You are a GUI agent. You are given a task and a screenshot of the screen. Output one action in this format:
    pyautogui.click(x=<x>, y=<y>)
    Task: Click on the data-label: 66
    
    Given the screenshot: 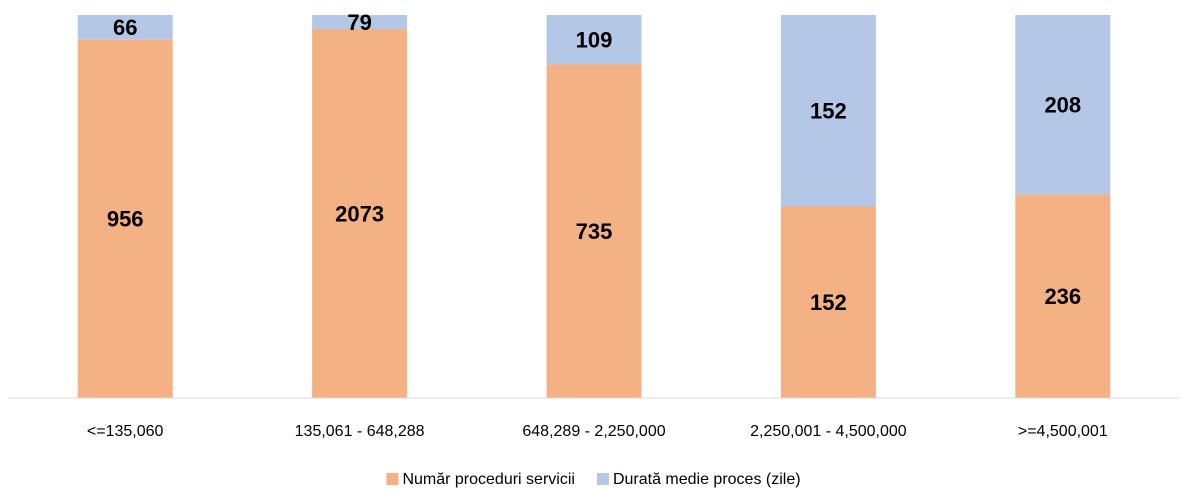 What is the action you would take?
    pyautogui.click(x=125, y=27)
    